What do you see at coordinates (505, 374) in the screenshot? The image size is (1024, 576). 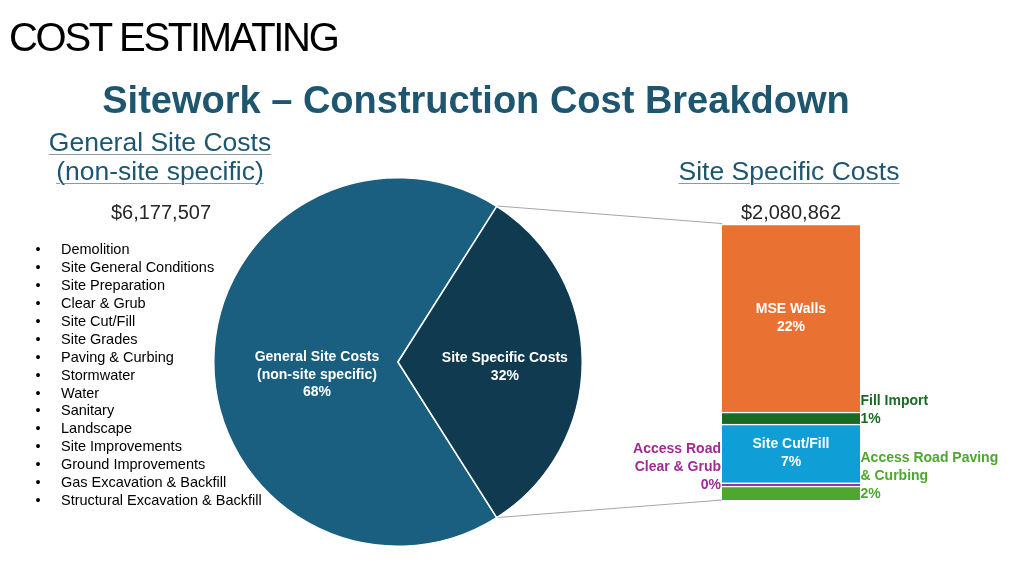 I see `data-label: 32%` at bounding box center [505, 374].